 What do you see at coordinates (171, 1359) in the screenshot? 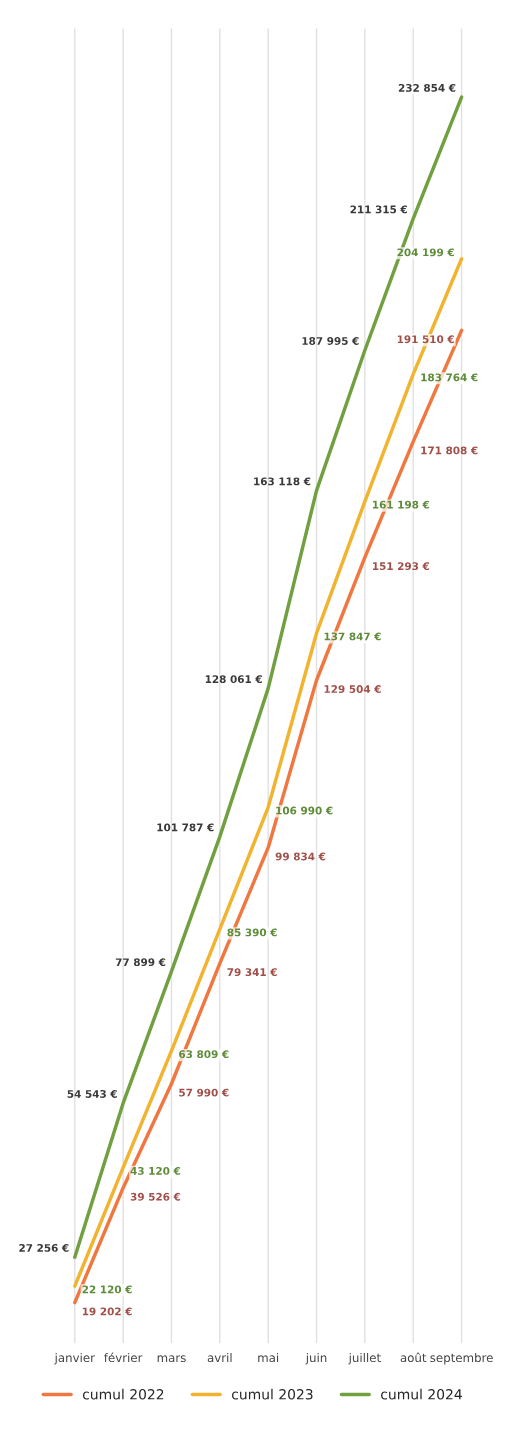
I see `x-tick-label: mars` at bounding box center [171, 1359].